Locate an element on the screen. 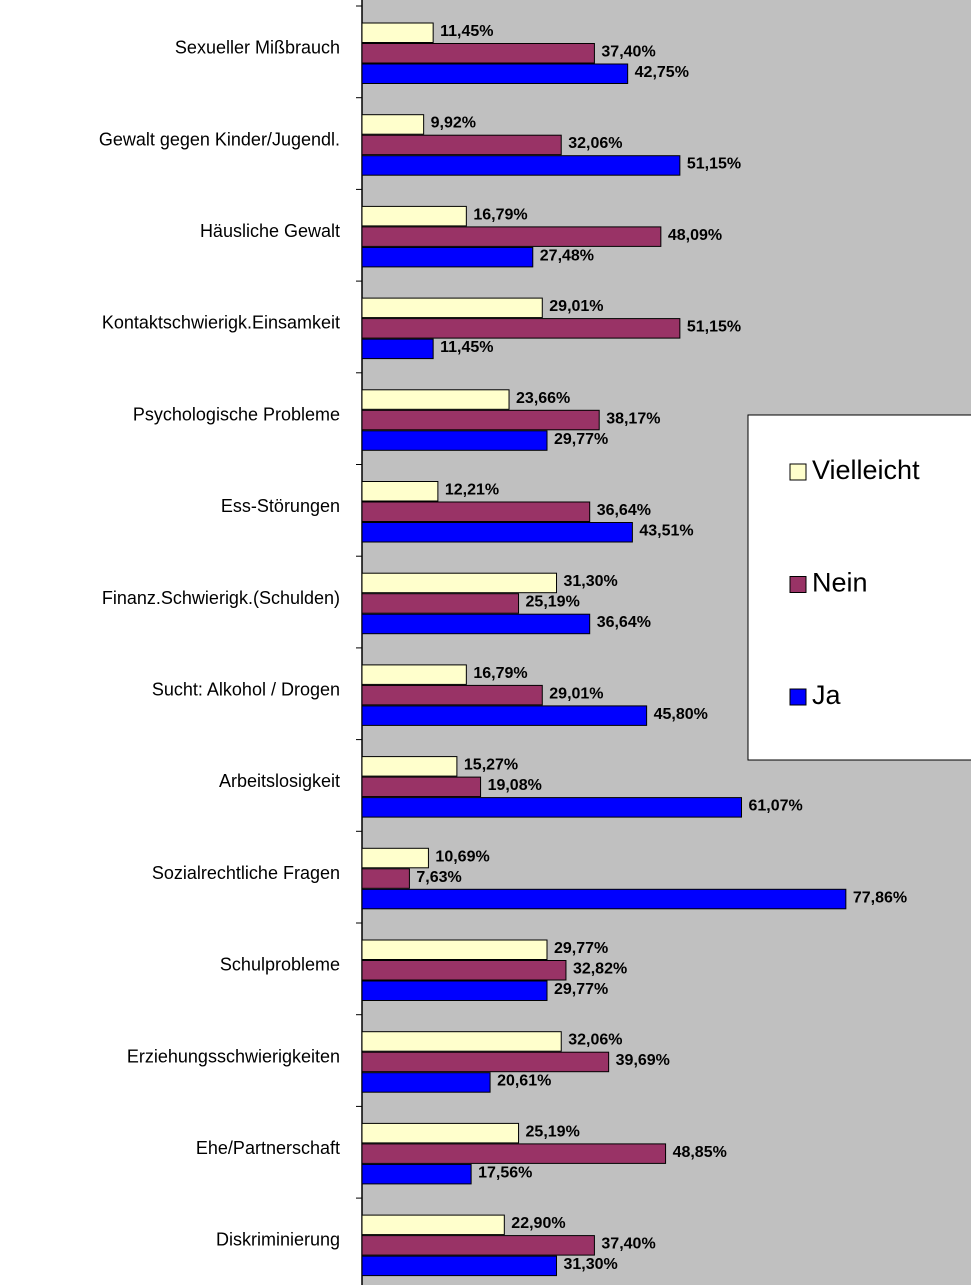 The image size is (971, 1285). value-label: 19,08% is located at coordinates (515, 785).